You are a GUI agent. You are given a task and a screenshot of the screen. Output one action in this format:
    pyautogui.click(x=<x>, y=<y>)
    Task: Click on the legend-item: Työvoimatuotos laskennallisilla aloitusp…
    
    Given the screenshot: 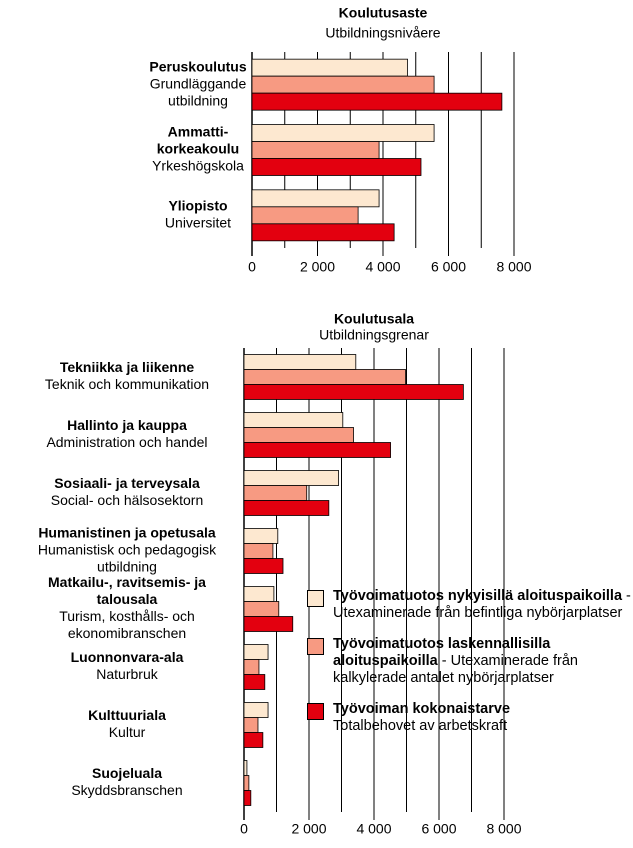 What is the action you would take?
    pyautogui.click(x=468, y=661)
    